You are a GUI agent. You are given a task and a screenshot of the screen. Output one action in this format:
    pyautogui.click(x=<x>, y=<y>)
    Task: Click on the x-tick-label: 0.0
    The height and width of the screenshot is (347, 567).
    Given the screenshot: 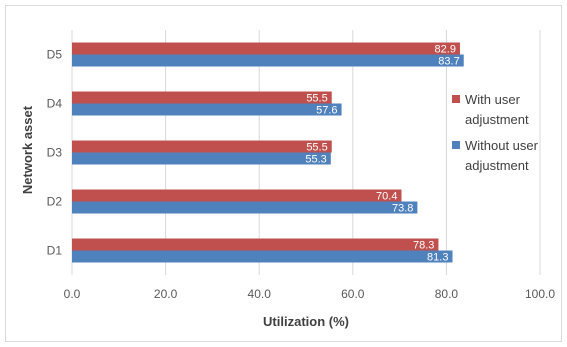 What is the action you would take?
    pyautogui.click(x=72, y=294)
    